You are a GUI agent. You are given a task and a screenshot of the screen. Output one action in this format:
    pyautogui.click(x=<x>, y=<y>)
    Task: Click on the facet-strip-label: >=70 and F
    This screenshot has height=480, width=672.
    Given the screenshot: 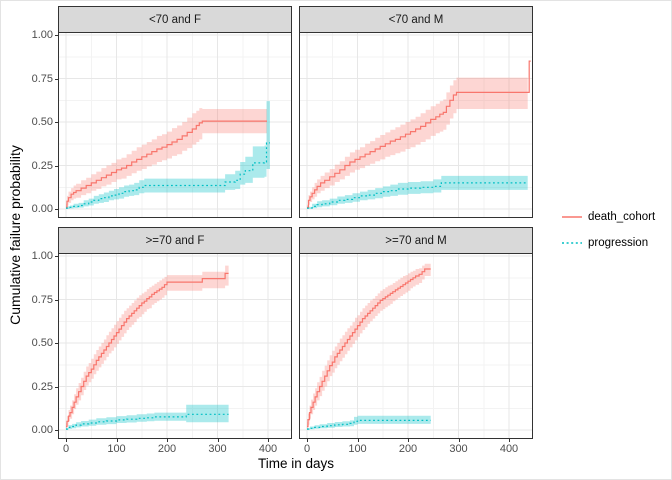 What is the action you would take?
    pyautogui.click(x=175, y=240)
    